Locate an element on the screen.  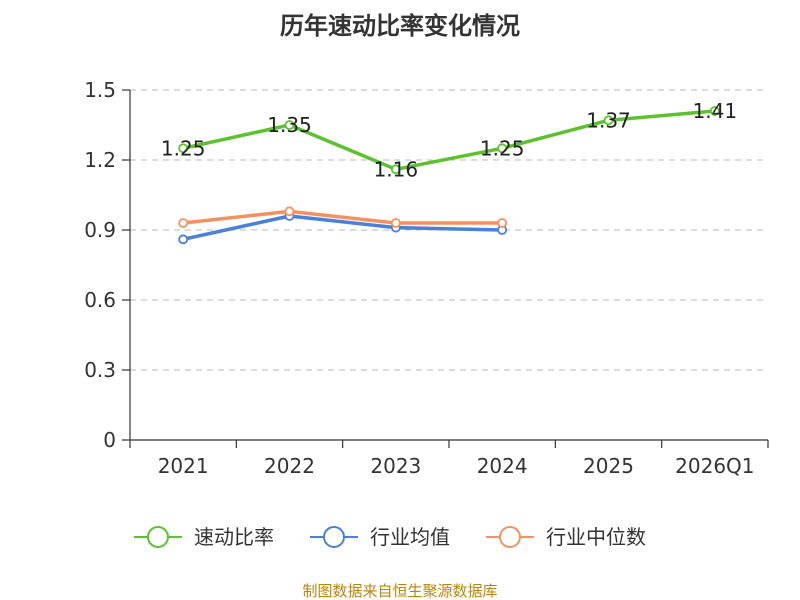
y-tick-label: 1.5 is located at coordinates (100, 90).